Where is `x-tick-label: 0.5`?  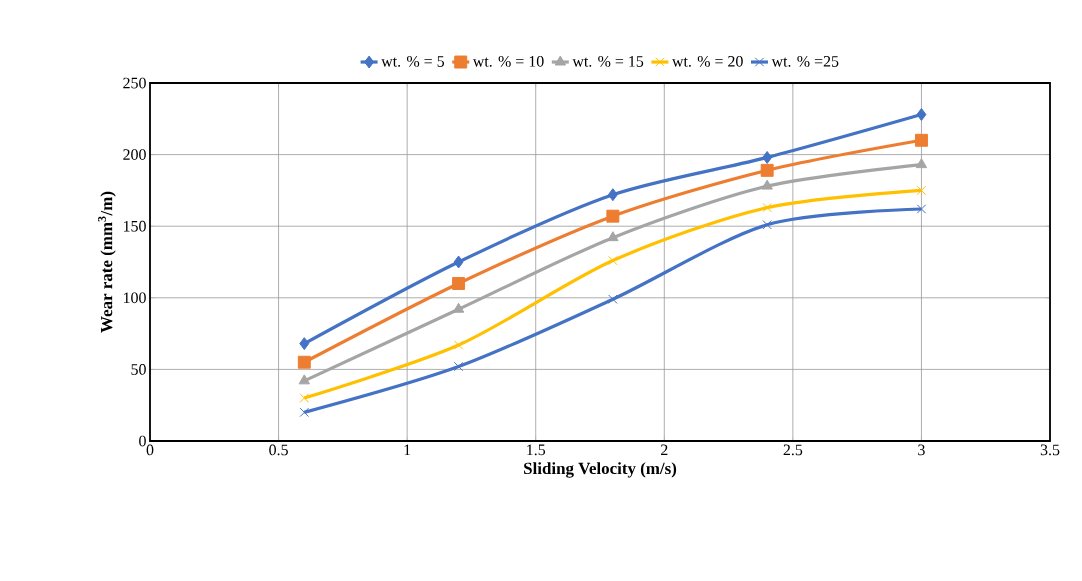 x-tick-label: 0.5 is located at coordinates (278, 450).